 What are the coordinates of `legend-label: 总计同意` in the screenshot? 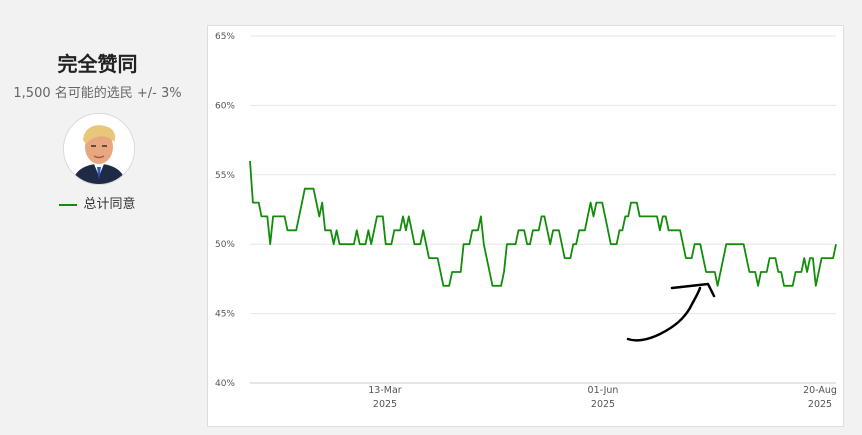 It's located at (109, 204).